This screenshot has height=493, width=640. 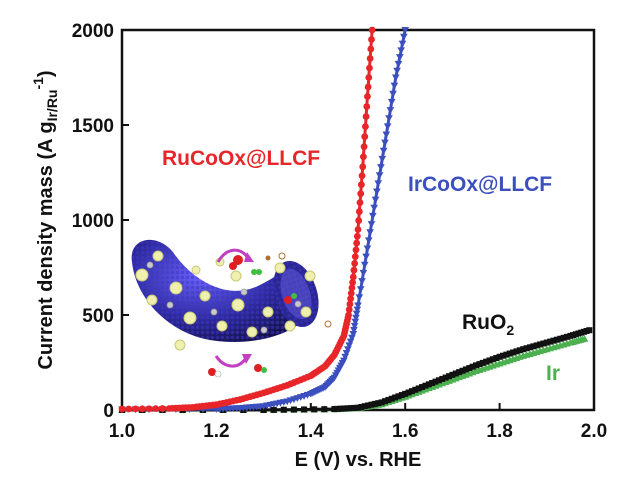 What do you see at coordinates (45, 219) in the screenshot?
I see `y-axis-title: Current density mass (A gIr/Ru-1)` at bounding box center [45, 219].